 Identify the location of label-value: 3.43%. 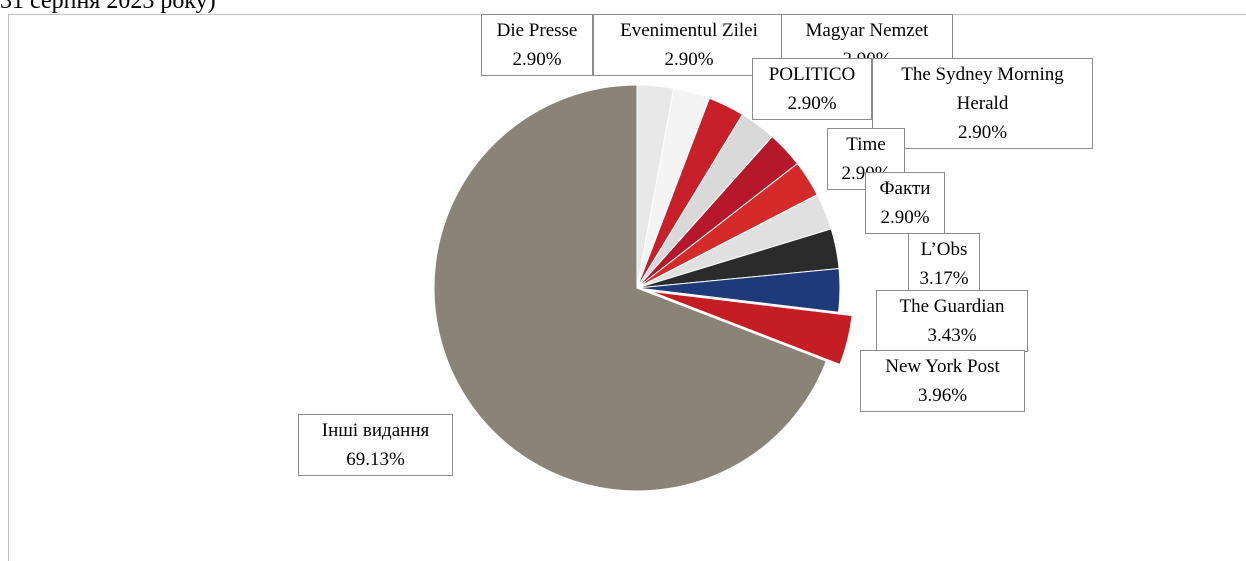
(952, 335).